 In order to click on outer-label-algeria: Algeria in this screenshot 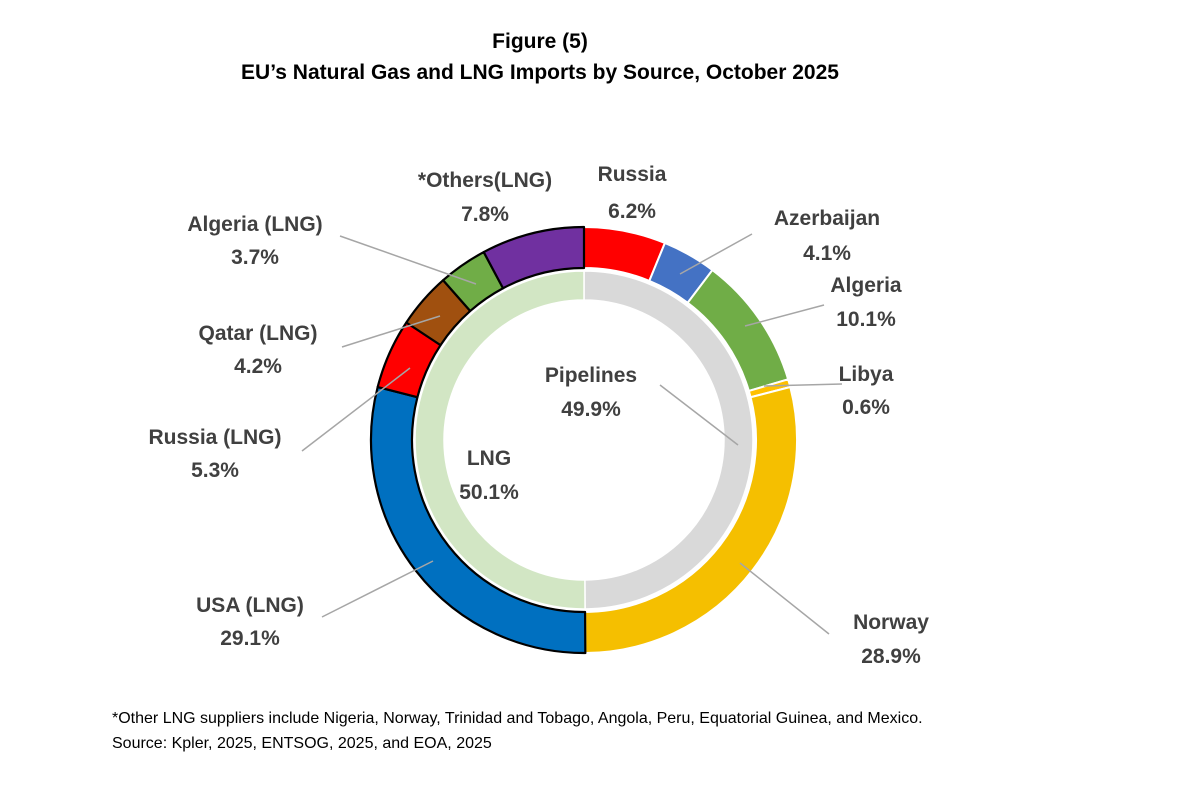, I will do `click(866, 285)`.